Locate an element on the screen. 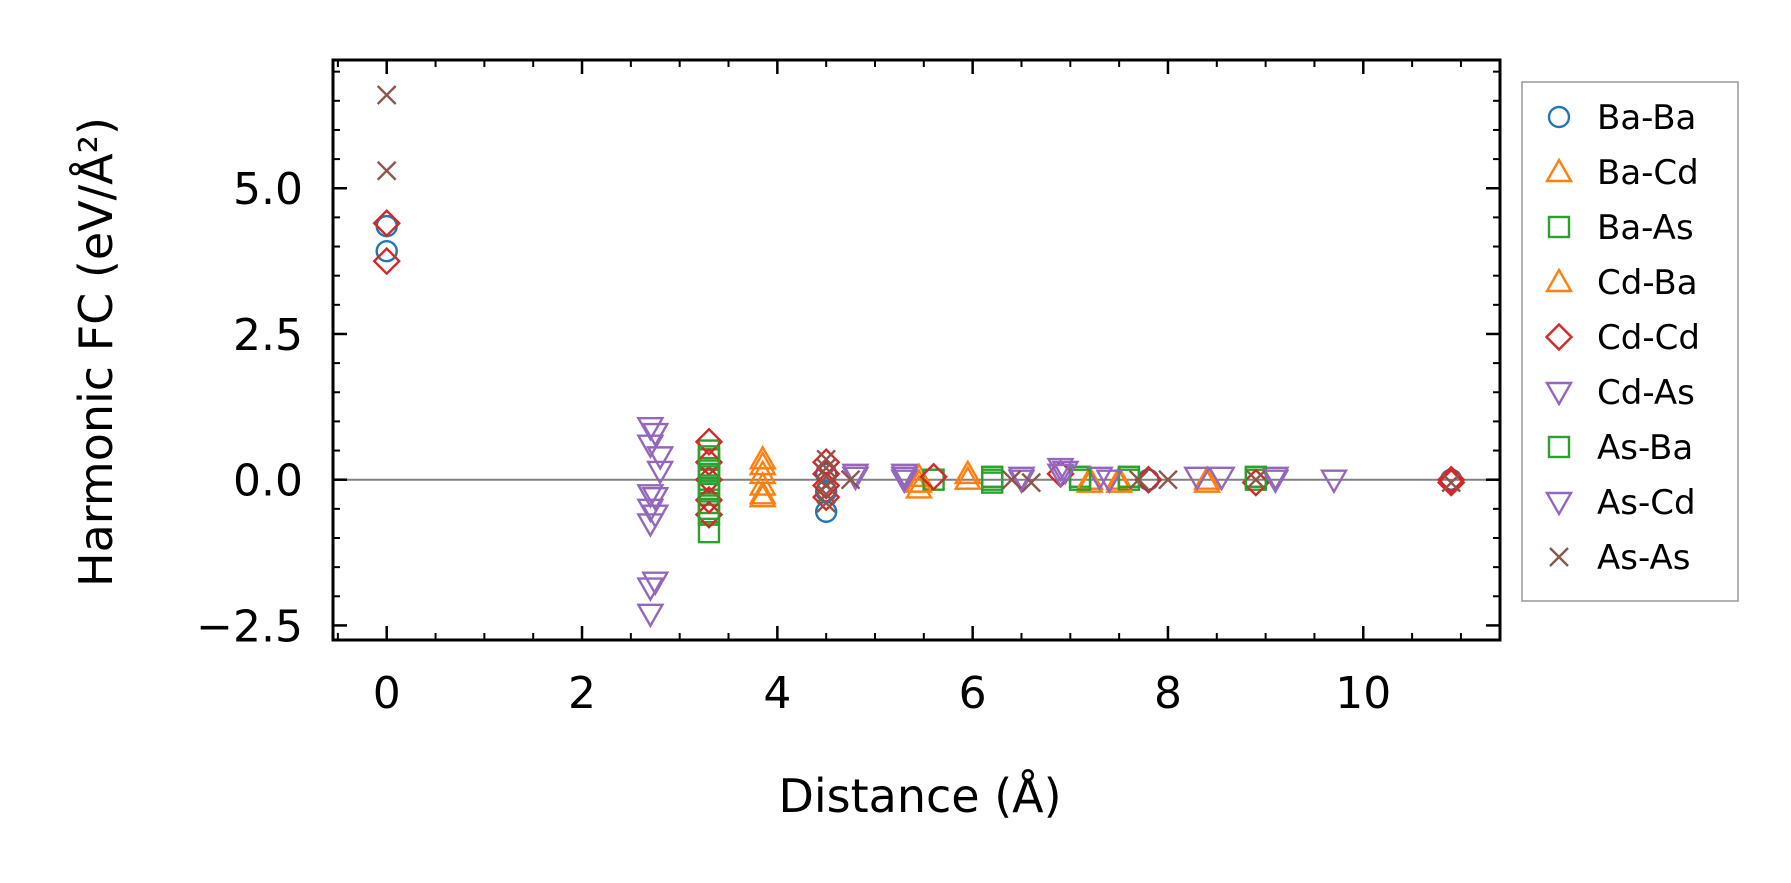  x-tick-label: 10 is located at coordinates (1363, 693).